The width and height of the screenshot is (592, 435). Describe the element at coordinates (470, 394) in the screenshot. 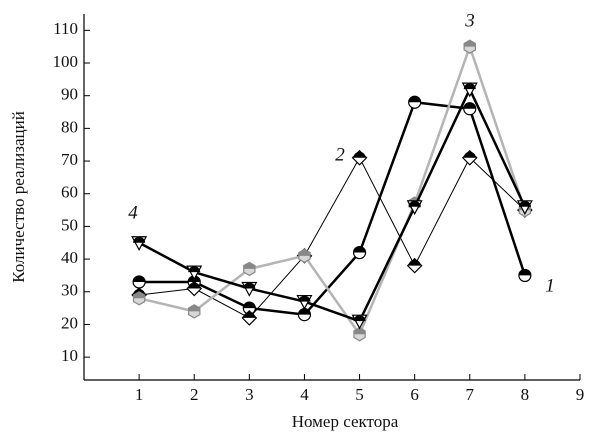

I see `x-tick-label: 7` at that location.